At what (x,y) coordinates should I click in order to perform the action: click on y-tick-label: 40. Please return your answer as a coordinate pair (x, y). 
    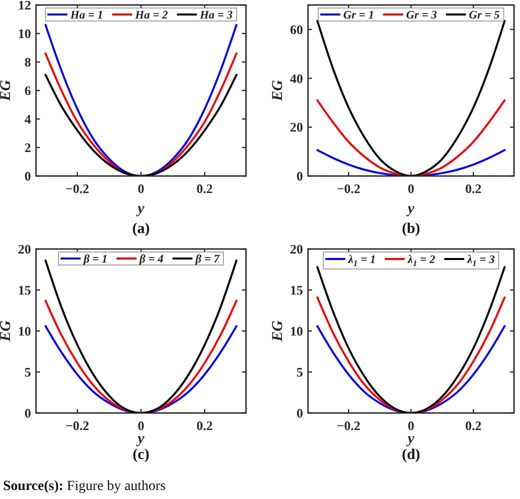
    Looking at the image, I should click on (296, 78).